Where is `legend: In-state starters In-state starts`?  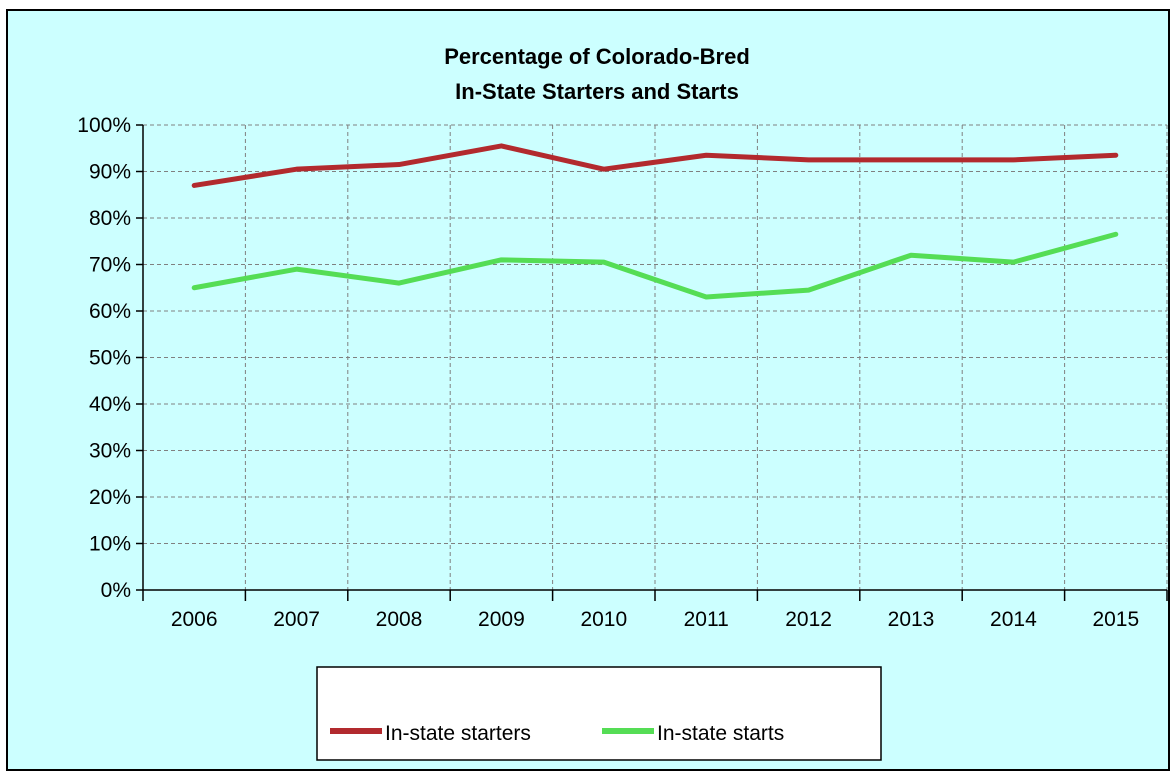 legend: In-state starters In-state starts is located at coordinates (599, 713).